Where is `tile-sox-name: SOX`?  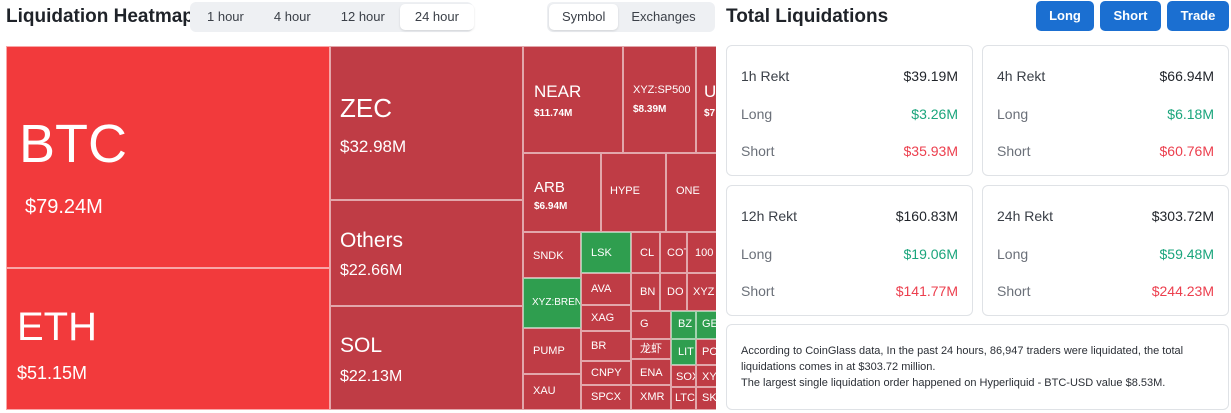 tile-sox-name: SOX is located at coordinates (685, 377).